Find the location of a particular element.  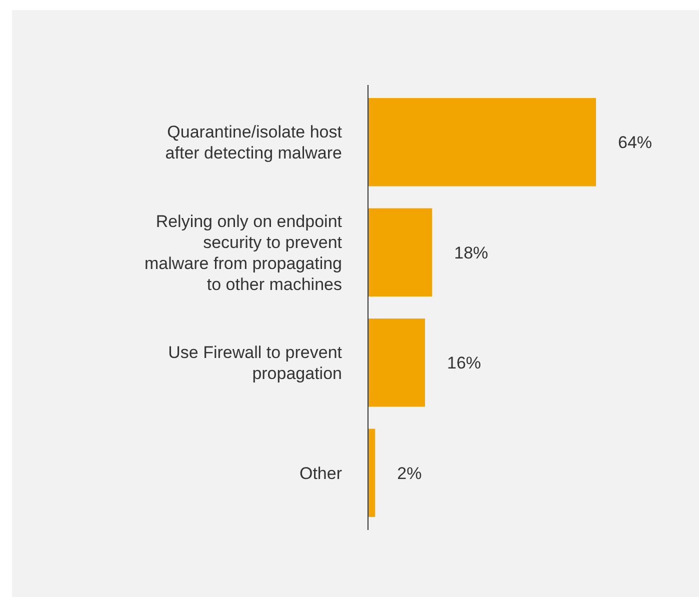

y-tick-label: Use Firewall to prevent propagation is located at coordinates (255, 363).